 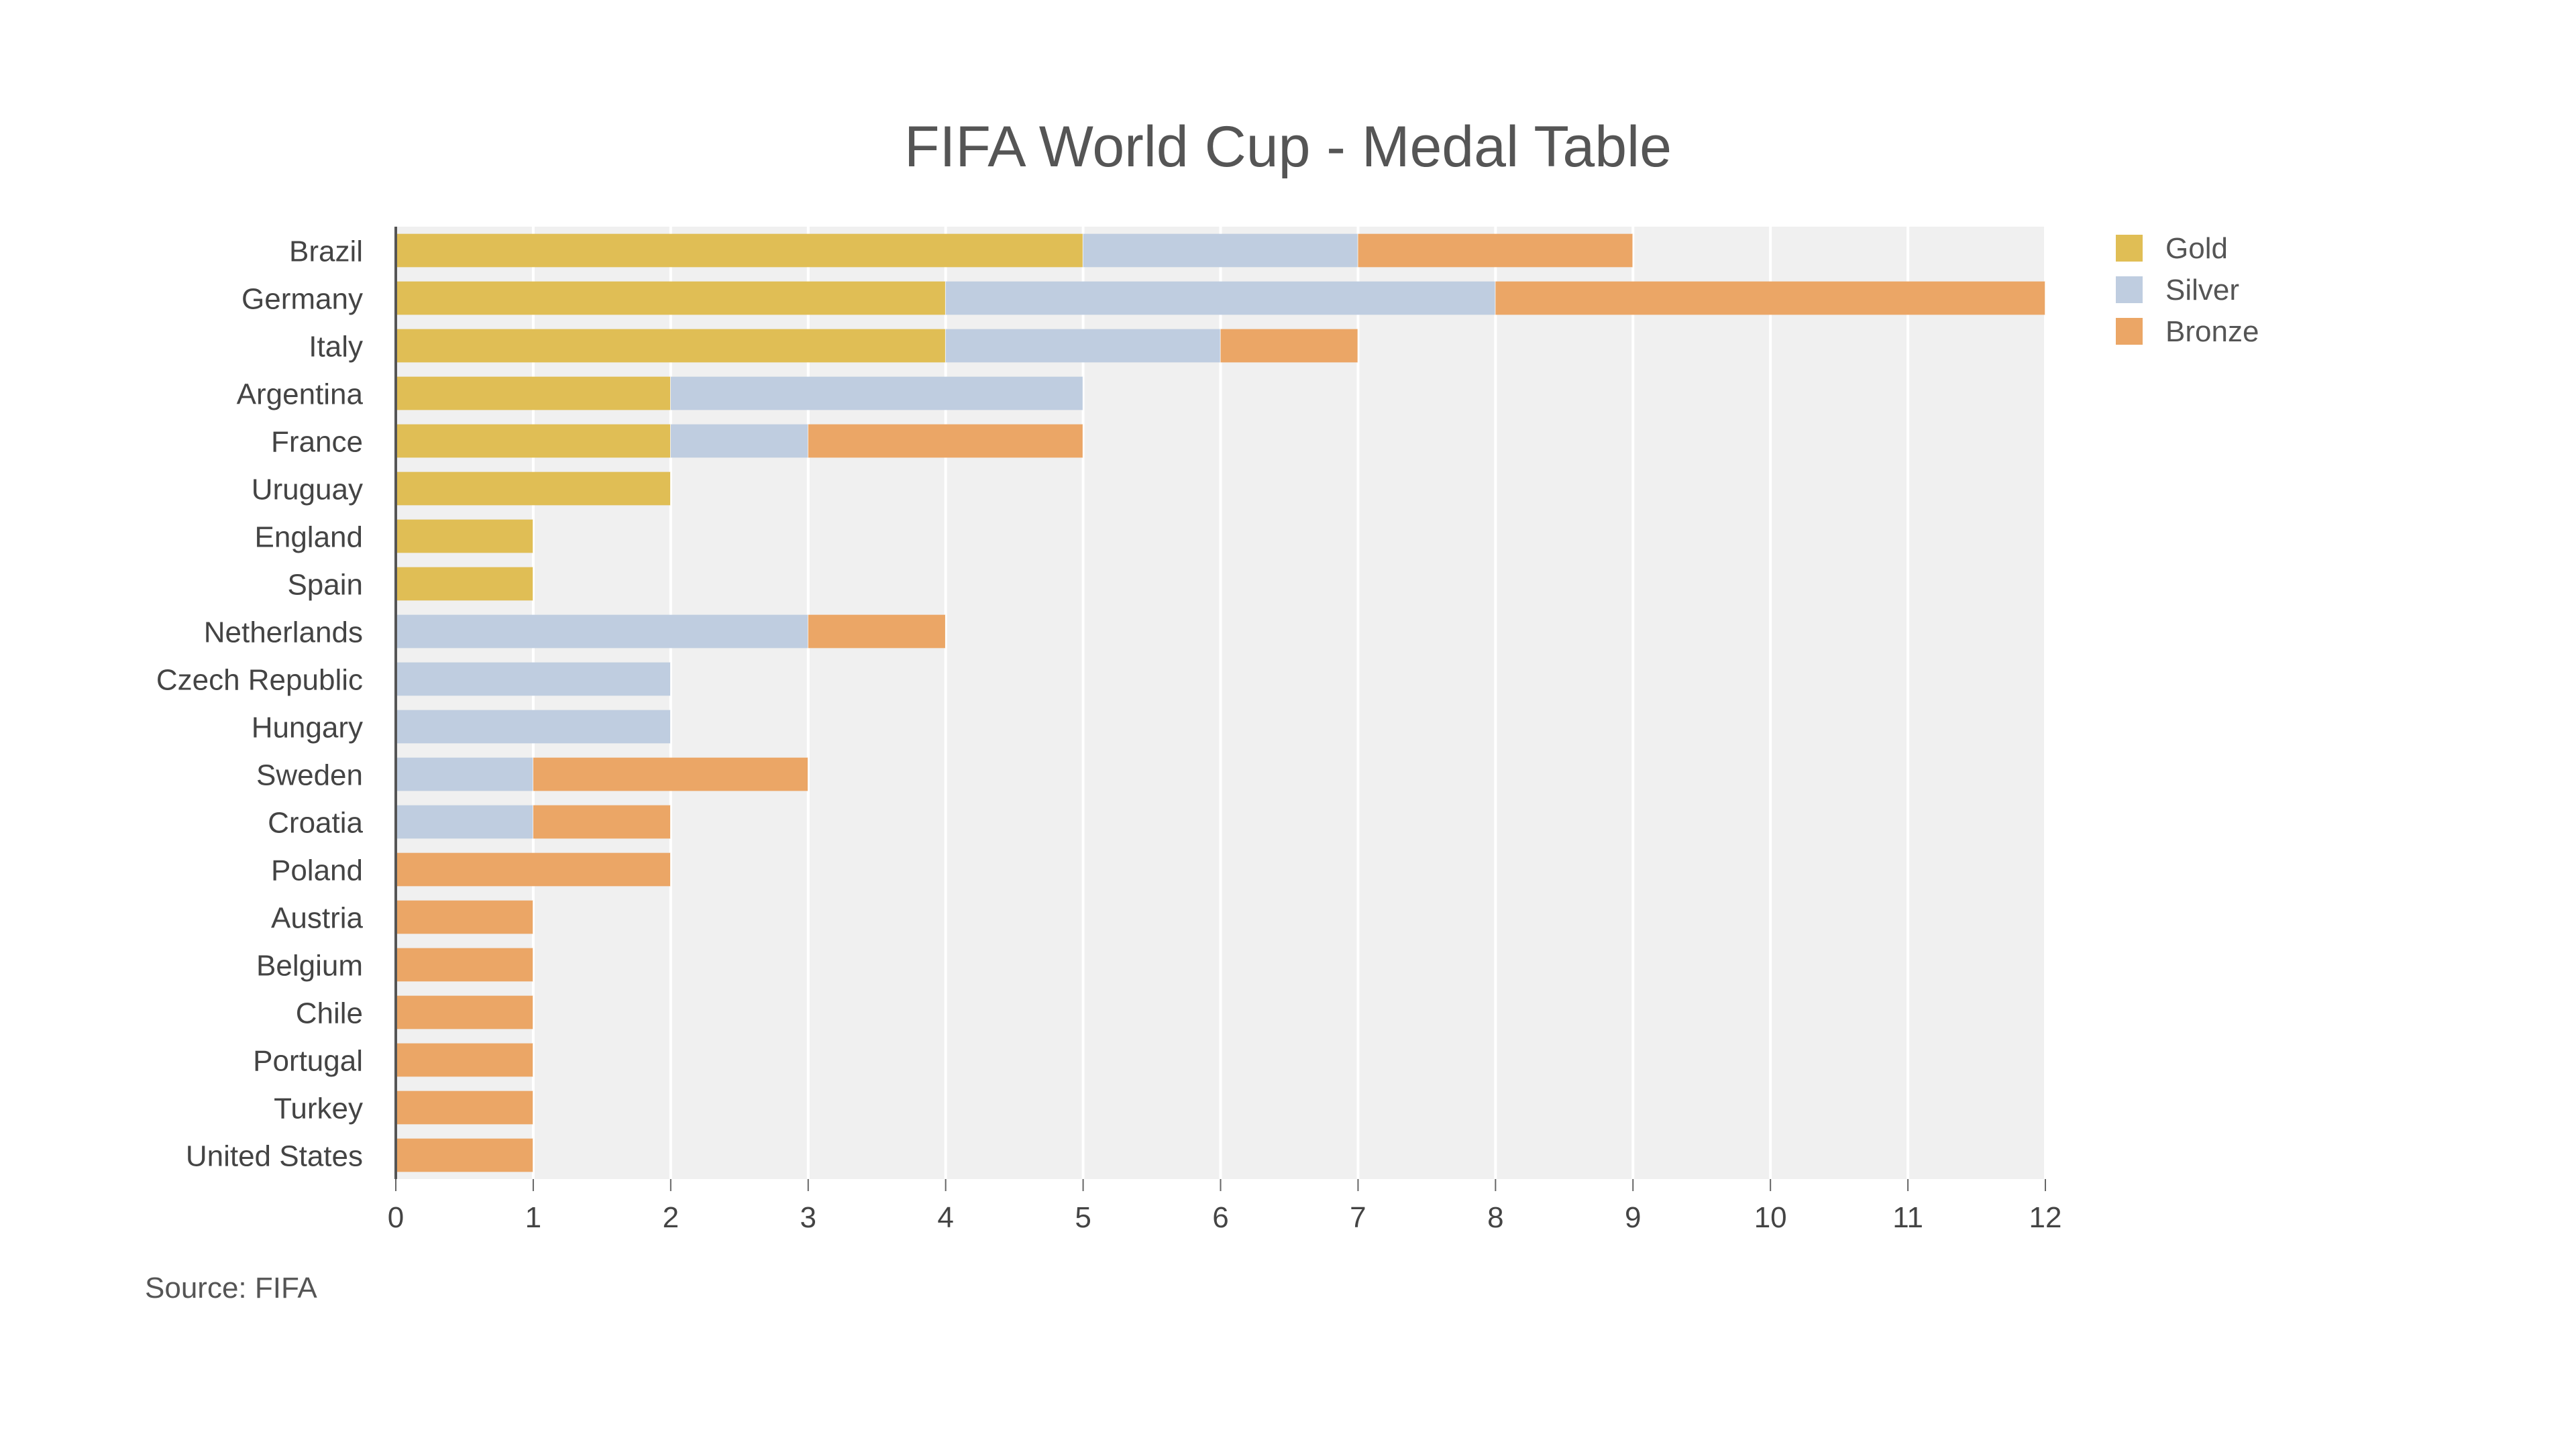 I want to click on bar-bronze-united-states, so click(x=464, y=1155).